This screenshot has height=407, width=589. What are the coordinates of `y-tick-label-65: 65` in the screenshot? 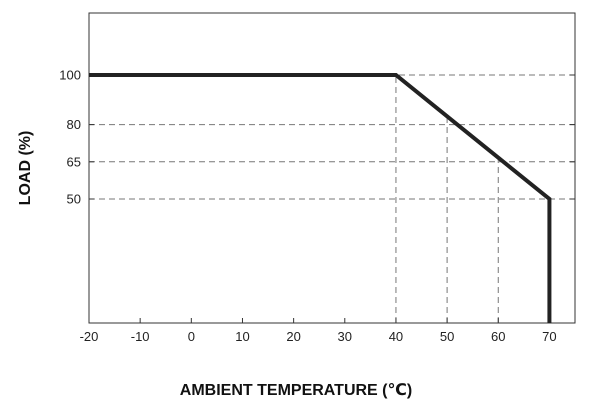 It's located at (74, 161).